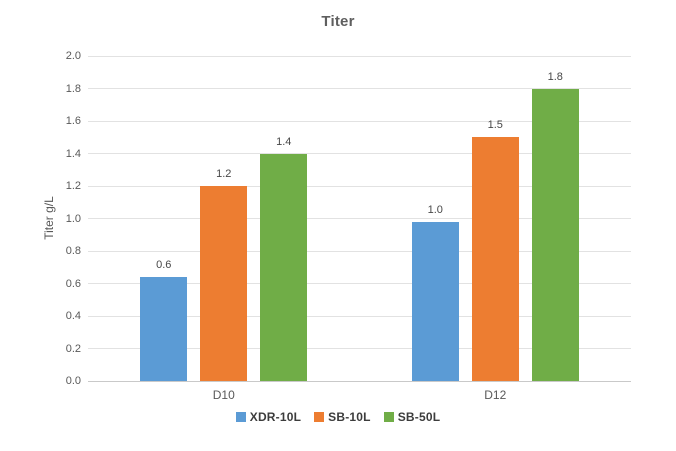 The width and height of the screenshot is (676, 451). What do you see at coordinates (73, 153) in the screenshot?
I see `y-tick-label: 1.4` at bounding box center [73, 153].